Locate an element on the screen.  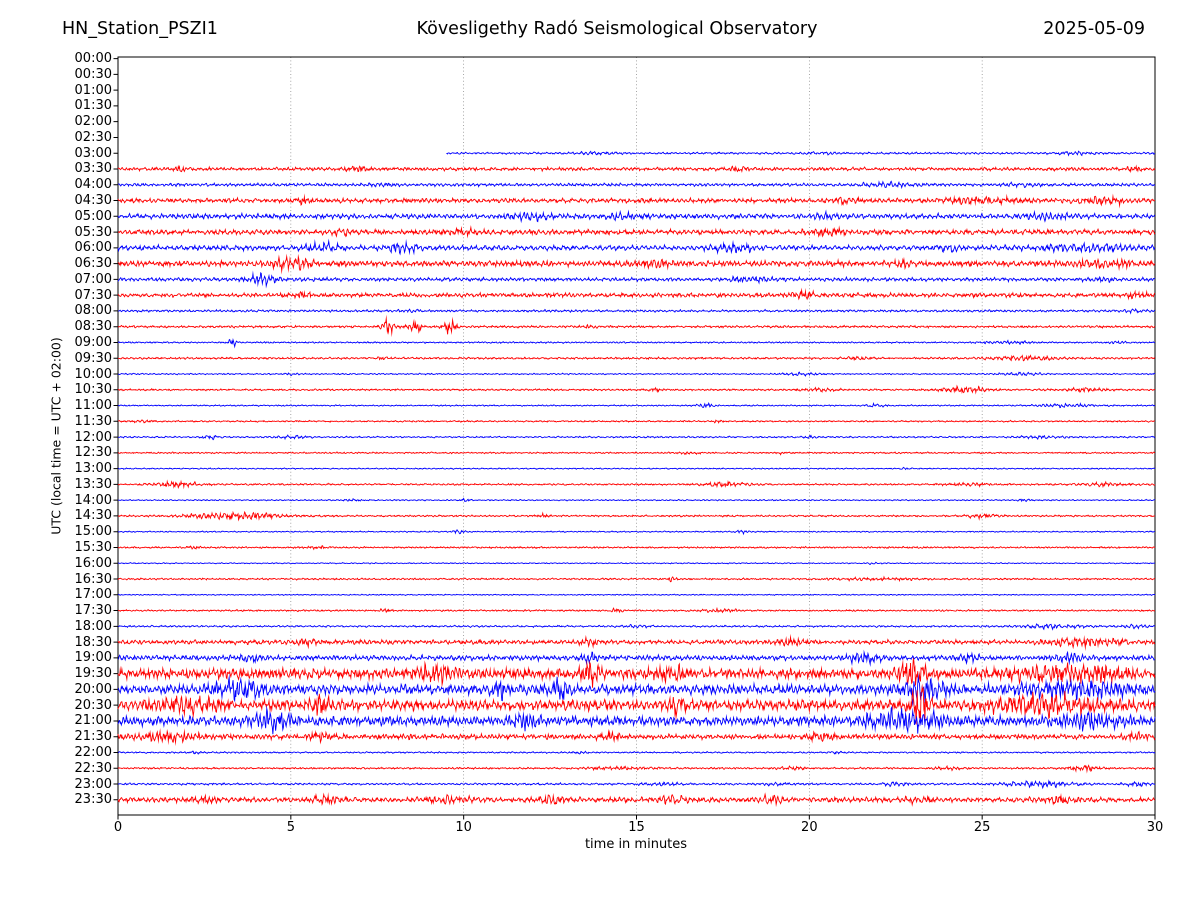
ytick-label: 06:00 is located at coordinates (93, 248).